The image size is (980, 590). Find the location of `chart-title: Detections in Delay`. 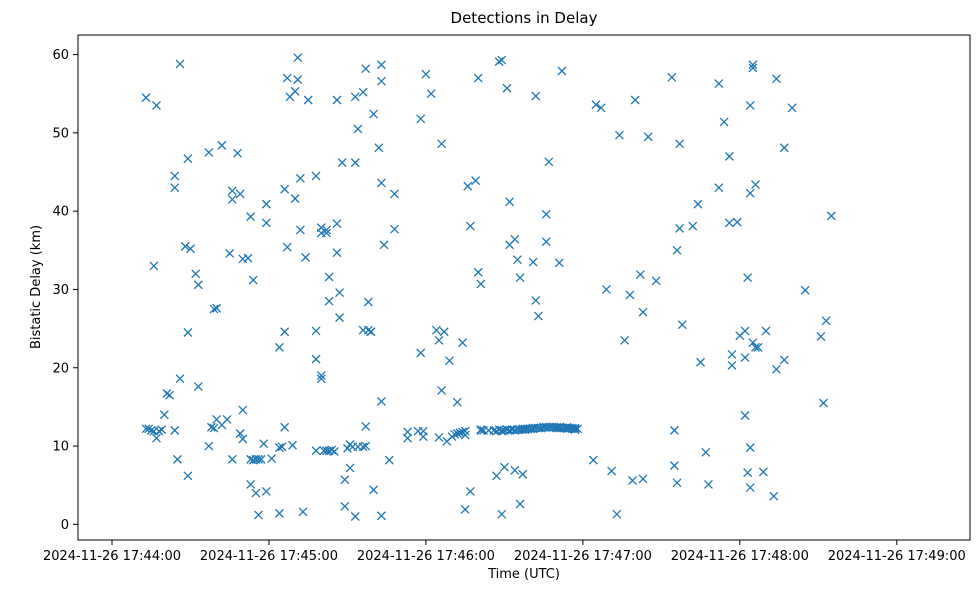

chart-title: Detections in Delay is located at coordinates (524, 18).